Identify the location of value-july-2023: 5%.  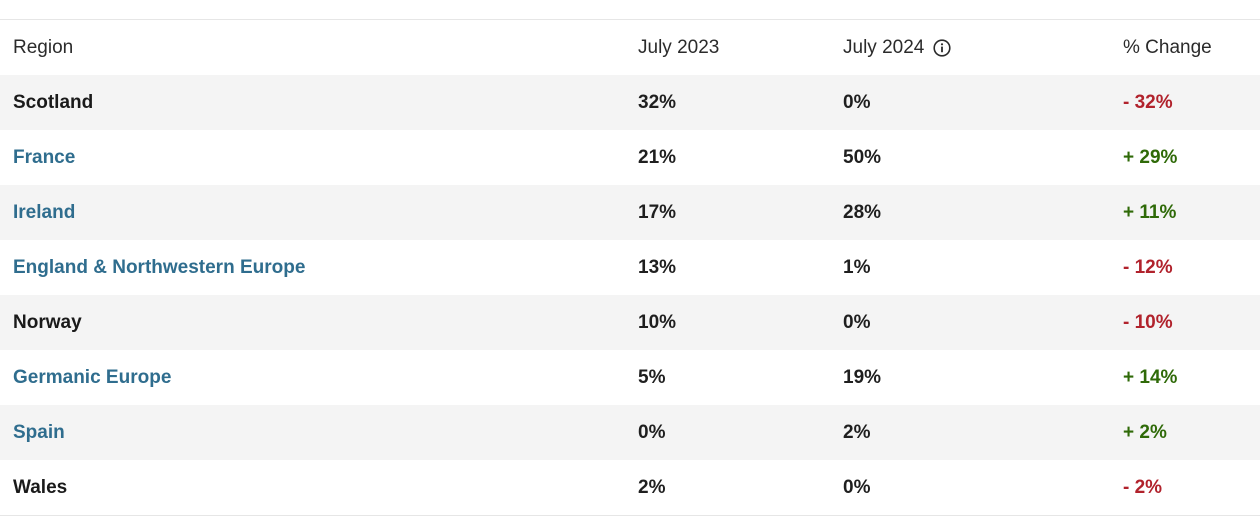
(652, 377).